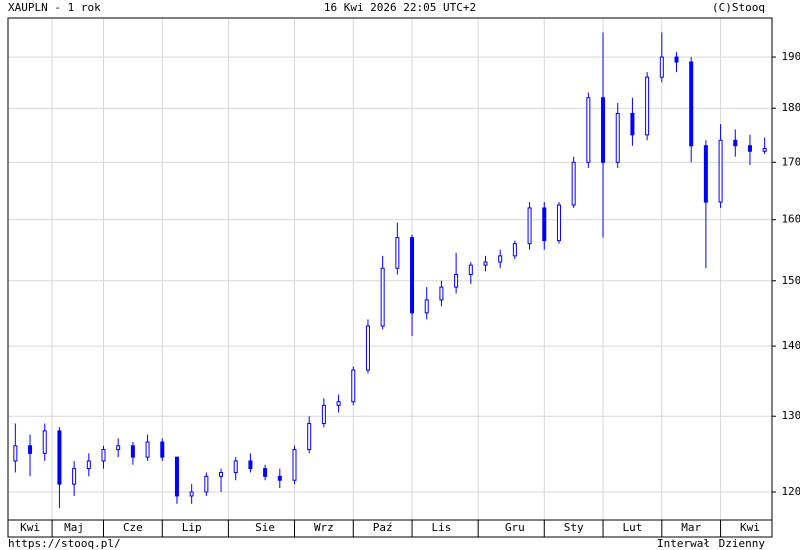 The image size is (800, 550). Describe the element at coordinates (790, 491) in the screenshot. I see `y-tick-label: 12000` at that location.